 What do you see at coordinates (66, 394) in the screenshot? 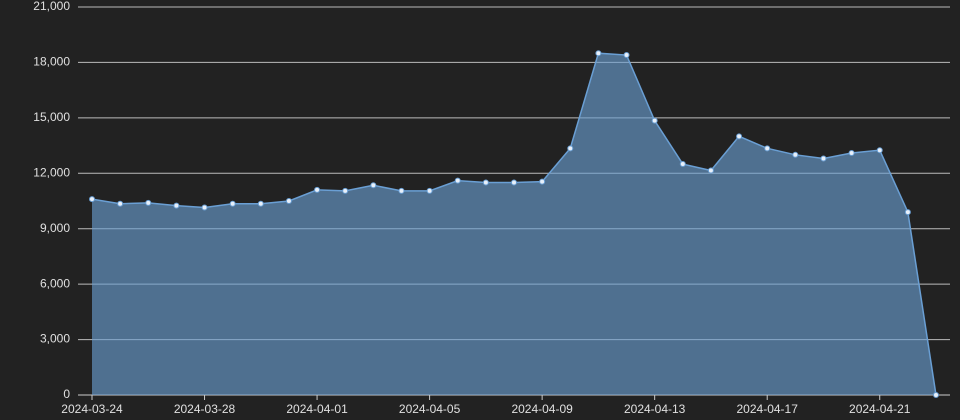
I see `y-tick-label: 0` at bounding box center [66, 394].